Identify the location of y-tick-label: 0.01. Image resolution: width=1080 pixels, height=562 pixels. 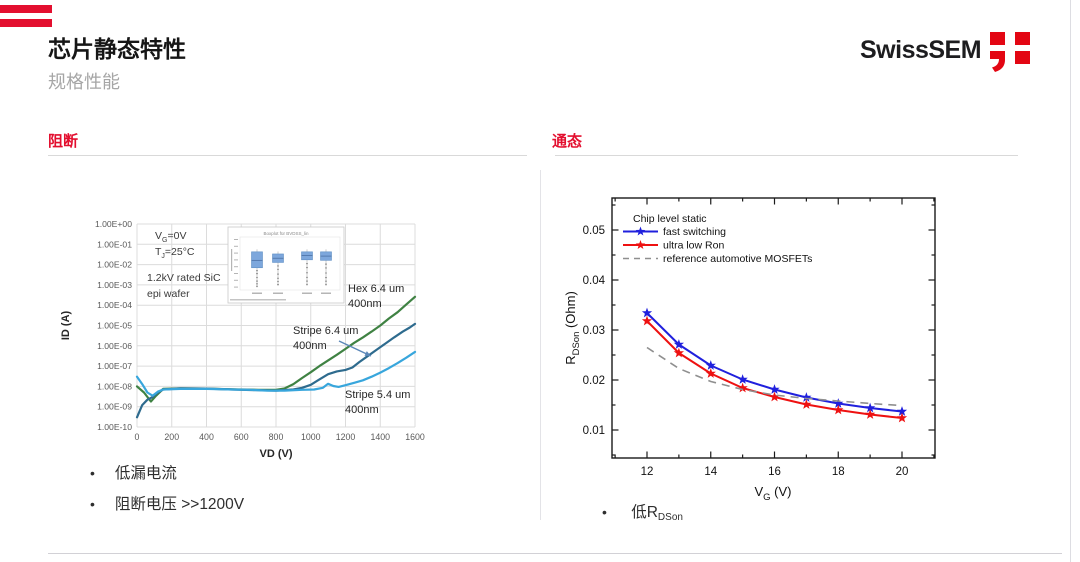
(594, 431).